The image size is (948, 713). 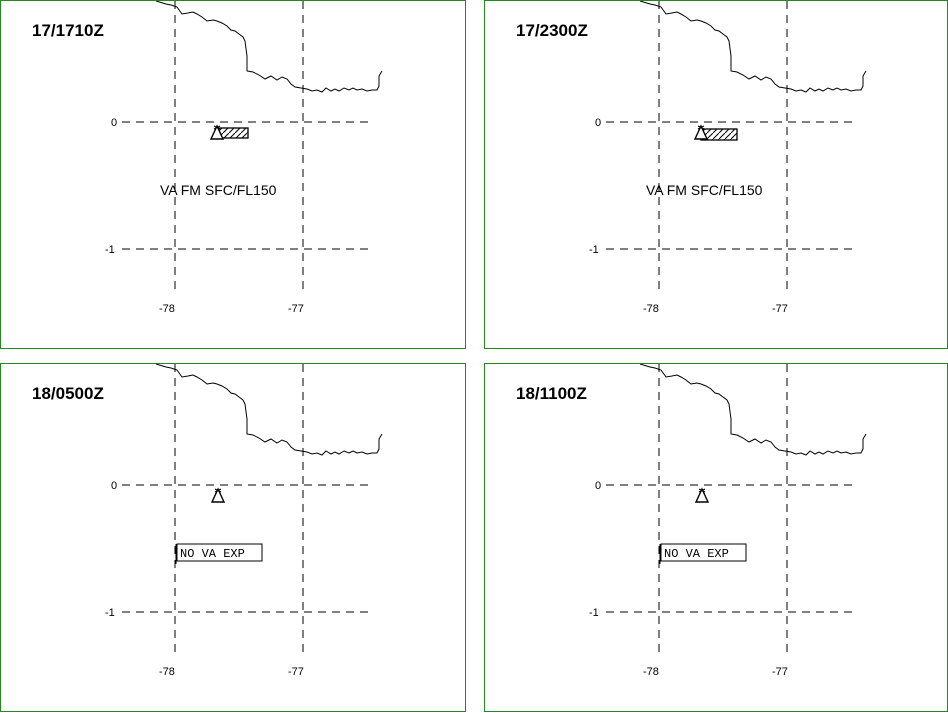 I want to click on valid-time-label: 17/2300Z, so click(x=552, y=30).